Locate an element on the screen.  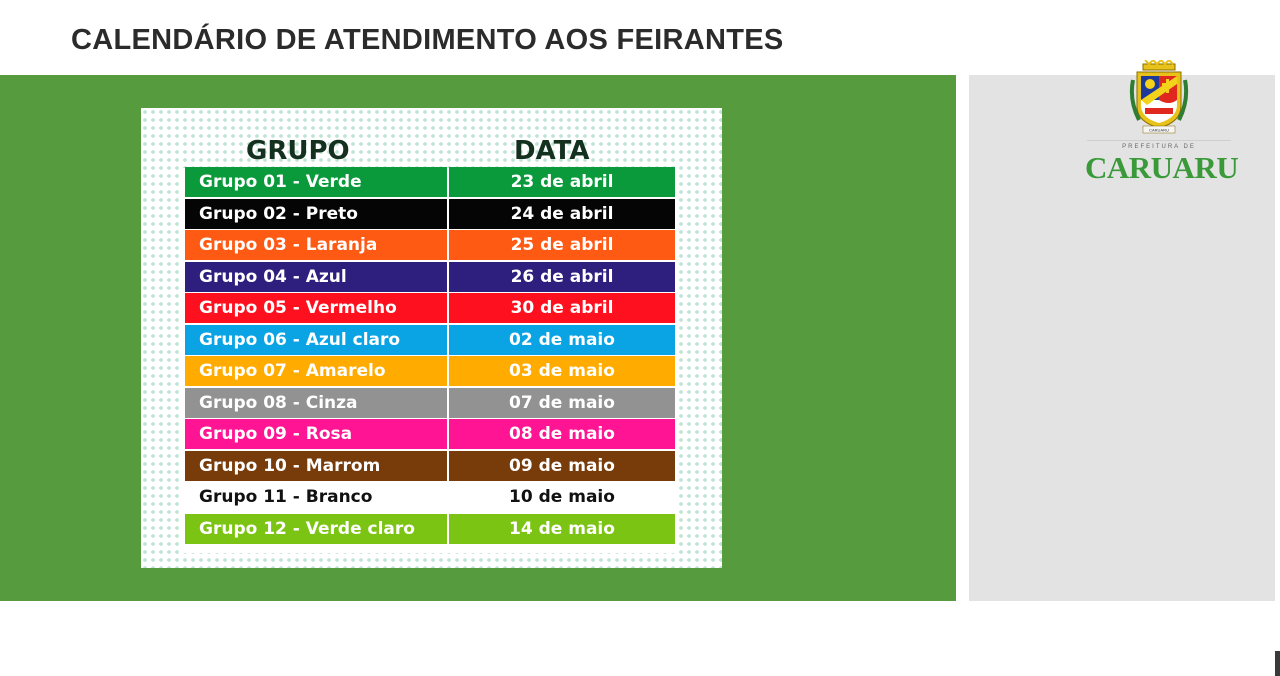
date-cell: 02 de maio is located at coordinates (562, 340).